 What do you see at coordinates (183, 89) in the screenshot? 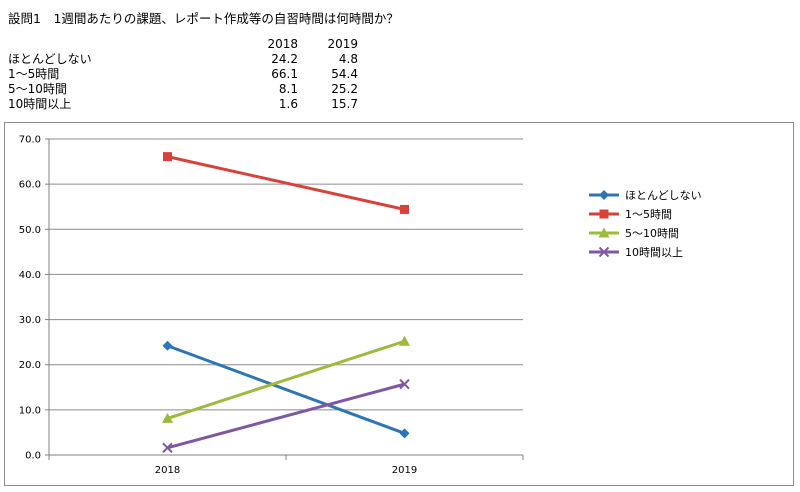
I see `table-row: 5～10時間 8.1 25.2` at bounding box center [183, 89].